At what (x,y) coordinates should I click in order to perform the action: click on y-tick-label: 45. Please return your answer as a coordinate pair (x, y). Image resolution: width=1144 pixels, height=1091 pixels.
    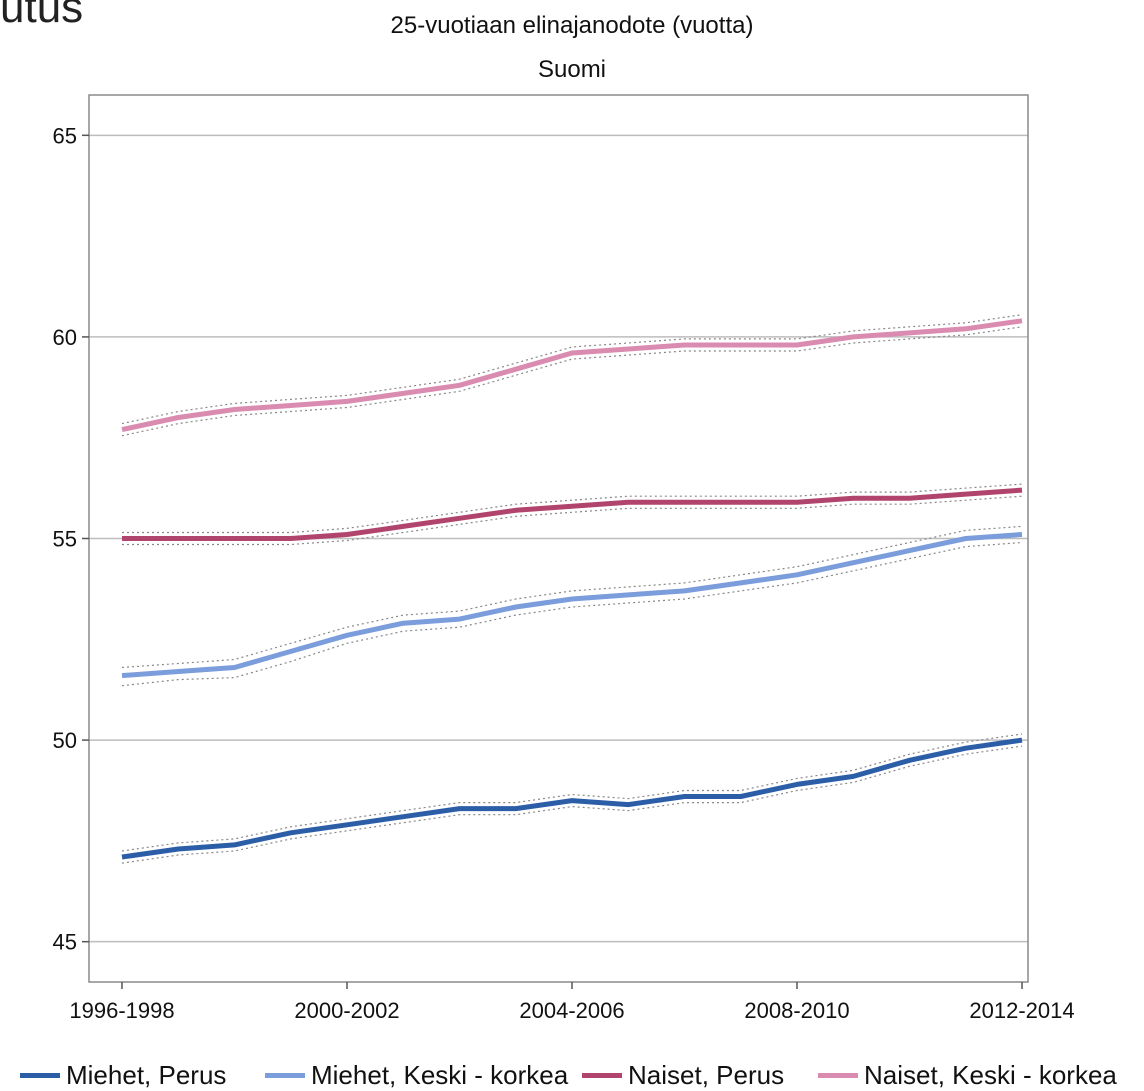
    Looking at the image, I should click on (65, 942).